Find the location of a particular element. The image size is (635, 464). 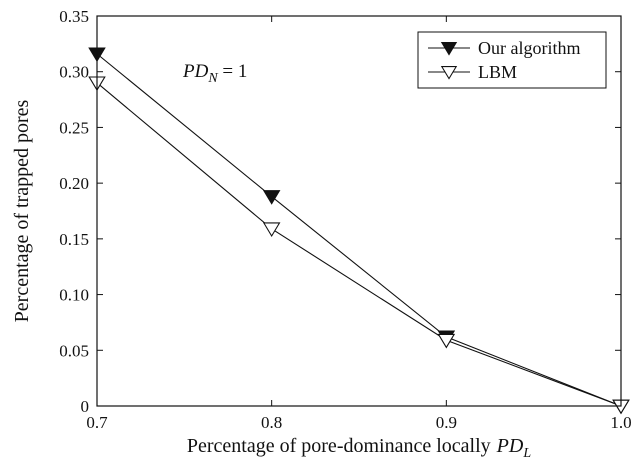

x-axis-label: Percentage of pore-dominance locally PDL is located at coordinates (359, 448).